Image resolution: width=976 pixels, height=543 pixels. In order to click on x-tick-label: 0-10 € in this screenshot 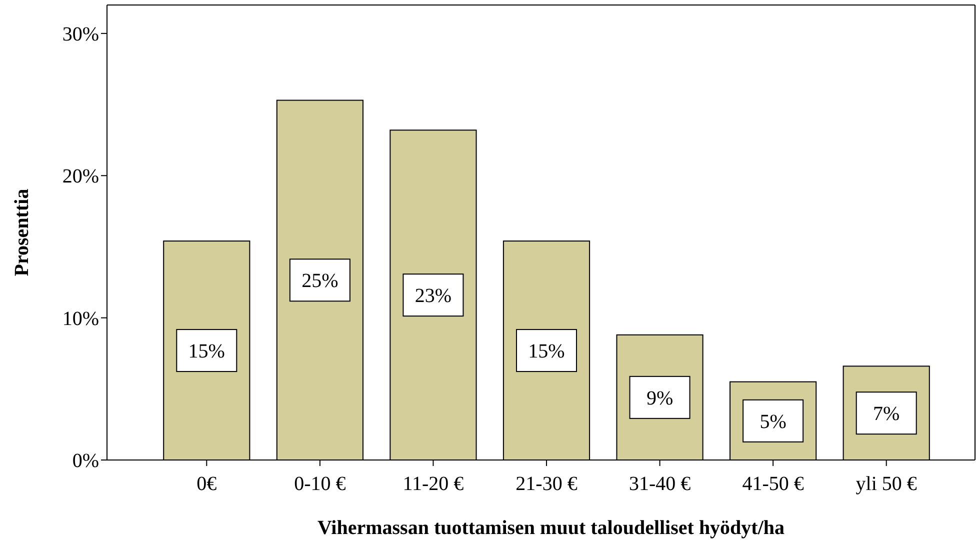, I will do `click(320, 484)`.